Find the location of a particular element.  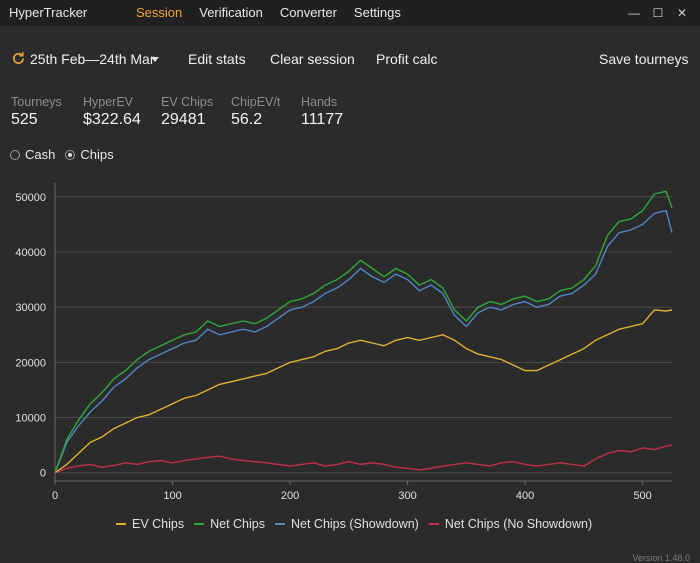

nav-verification: Verification is located at coordinates (231, 12).